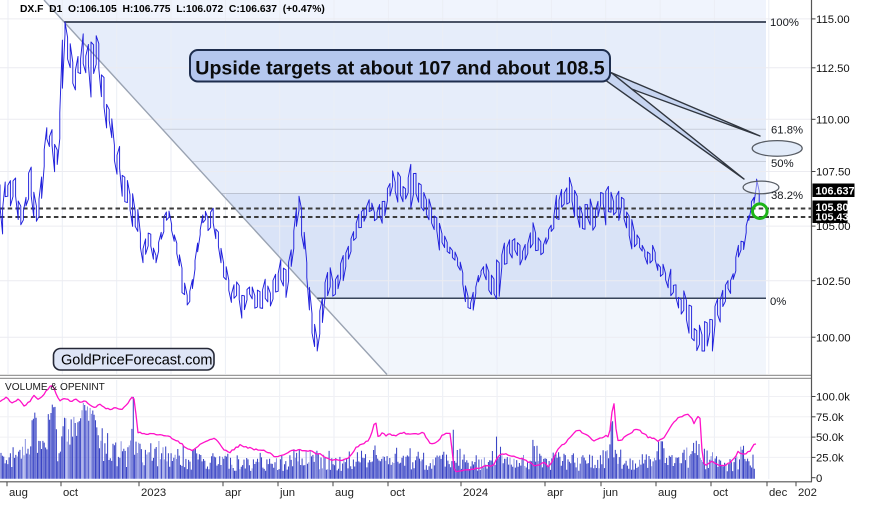 The width and height of the screenshot is (875, 508). What do you see at coordinates (819, 479) in the screenshot?
I see `svg-text: 0` at bounding box center [819, 479].